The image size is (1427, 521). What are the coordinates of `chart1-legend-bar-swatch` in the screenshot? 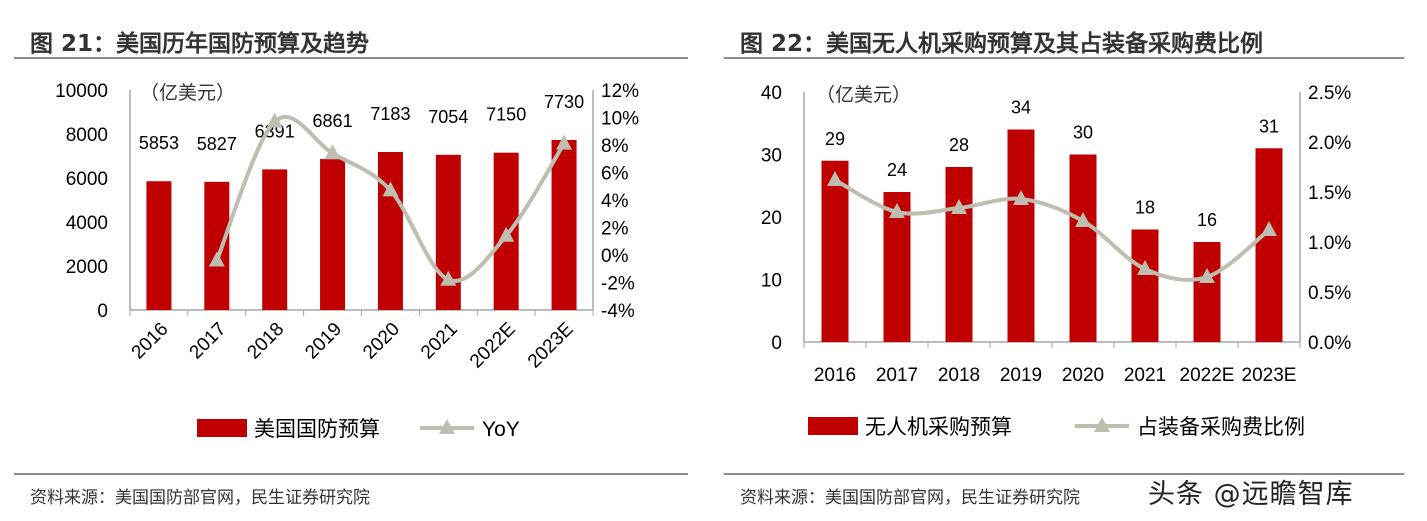 It's located at (222, 428).